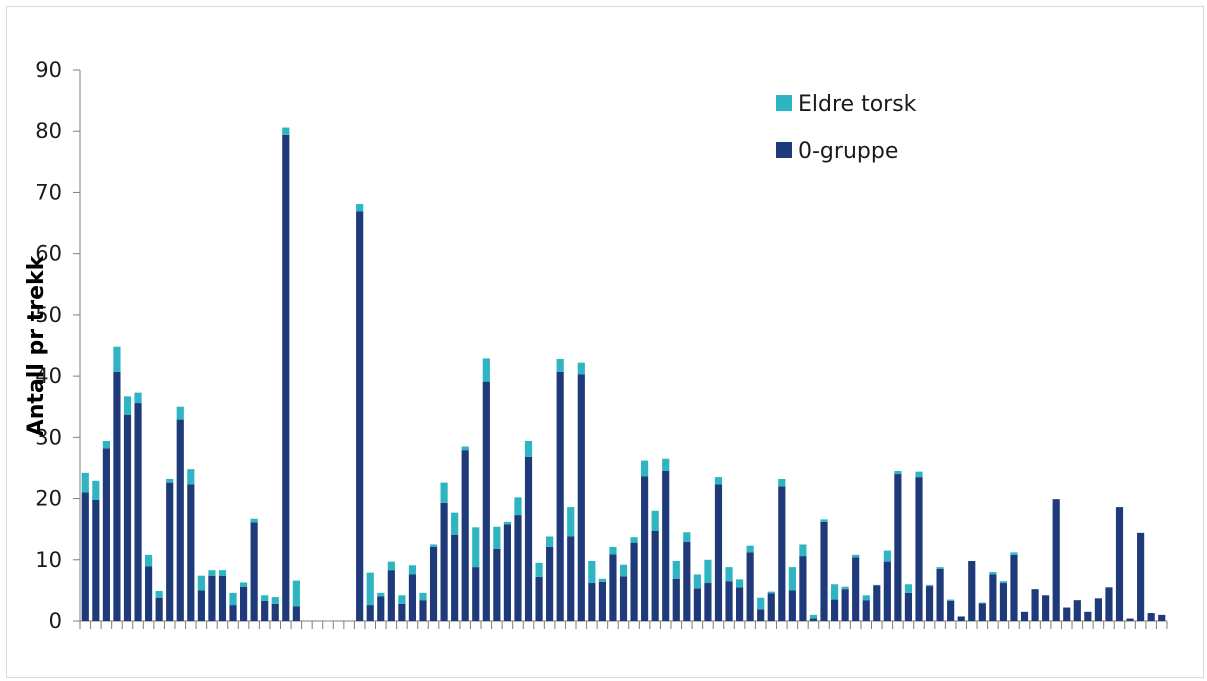 This screenshot has width=1207, height=681. Describe the element at coordinates (48, 437) in the screenshot. I see `y-tick-label: 30` at that location.